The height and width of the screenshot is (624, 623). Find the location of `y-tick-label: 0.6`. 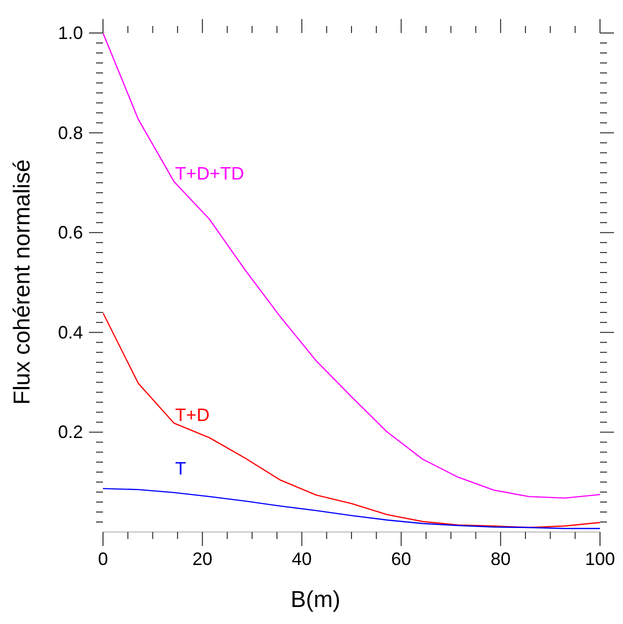

y-tick-label: 0.6 is located at coordinates (70, 232).